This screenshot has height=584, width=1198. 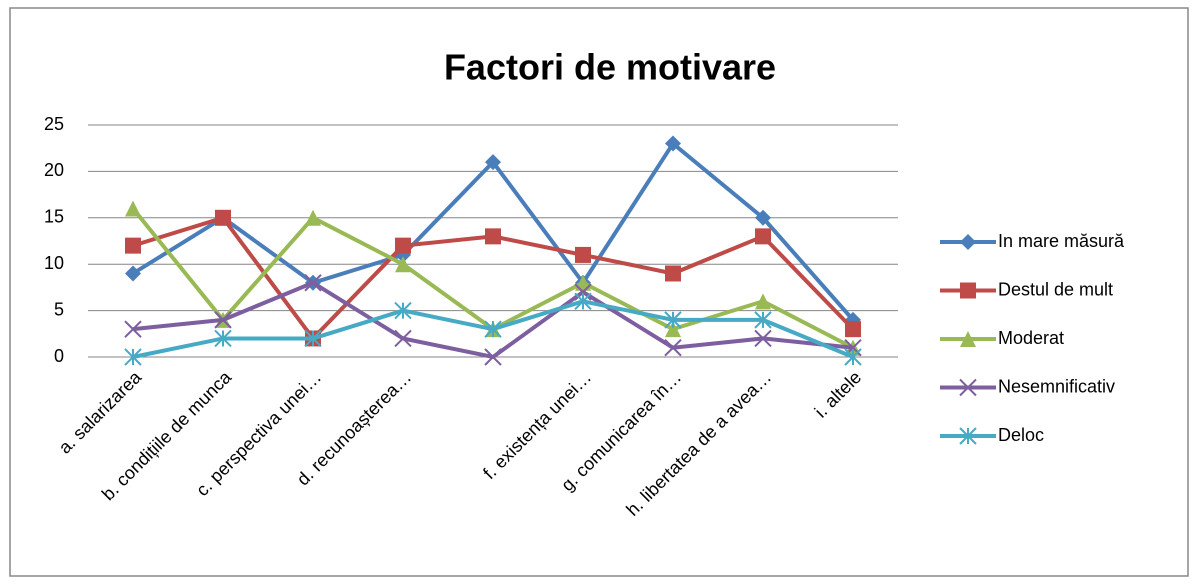 I want to click on y-tick-label: 25, so click(x=54, y=124).